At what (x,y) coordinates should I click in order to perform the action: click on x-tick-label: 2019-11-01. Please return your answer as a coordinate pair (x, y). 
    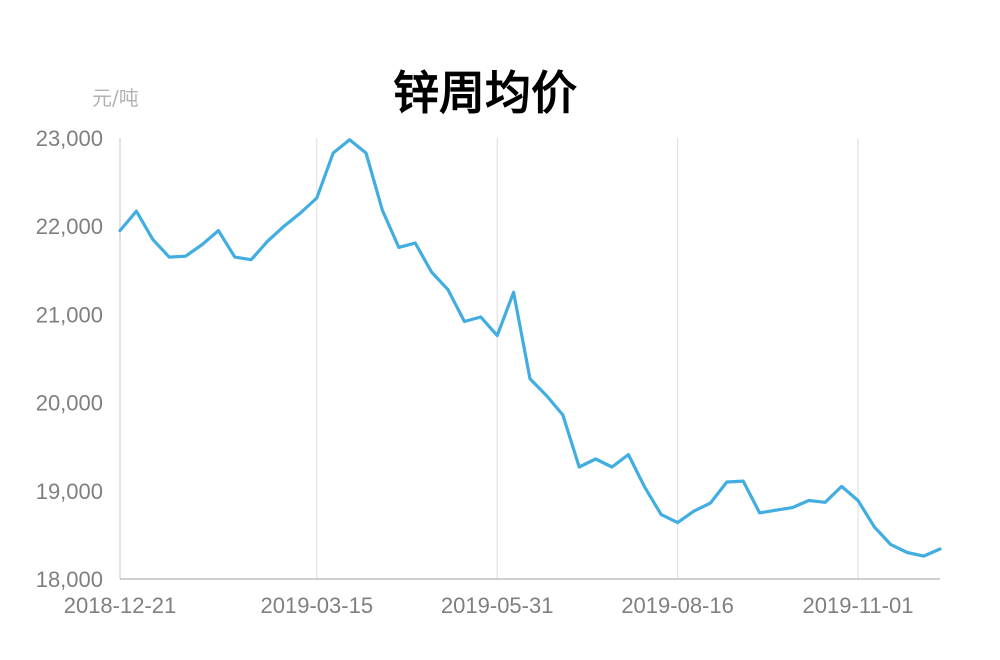
    Looking at the image, I should click on (858, 605).